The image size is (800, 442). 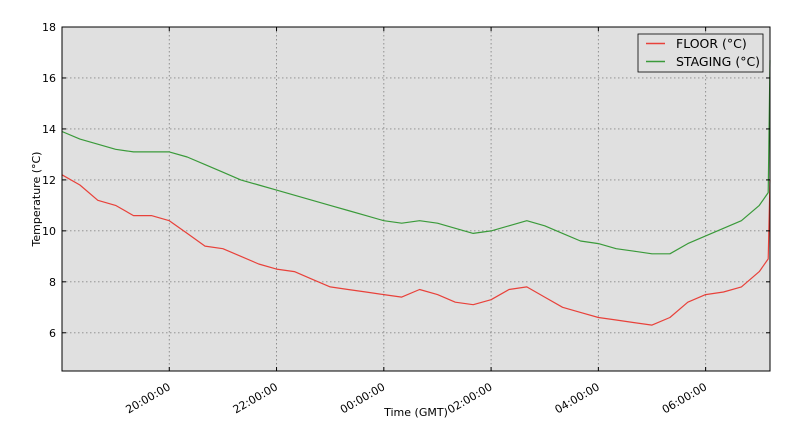 I want to click on y-tick-label: 18, so click(x=49, y=27).